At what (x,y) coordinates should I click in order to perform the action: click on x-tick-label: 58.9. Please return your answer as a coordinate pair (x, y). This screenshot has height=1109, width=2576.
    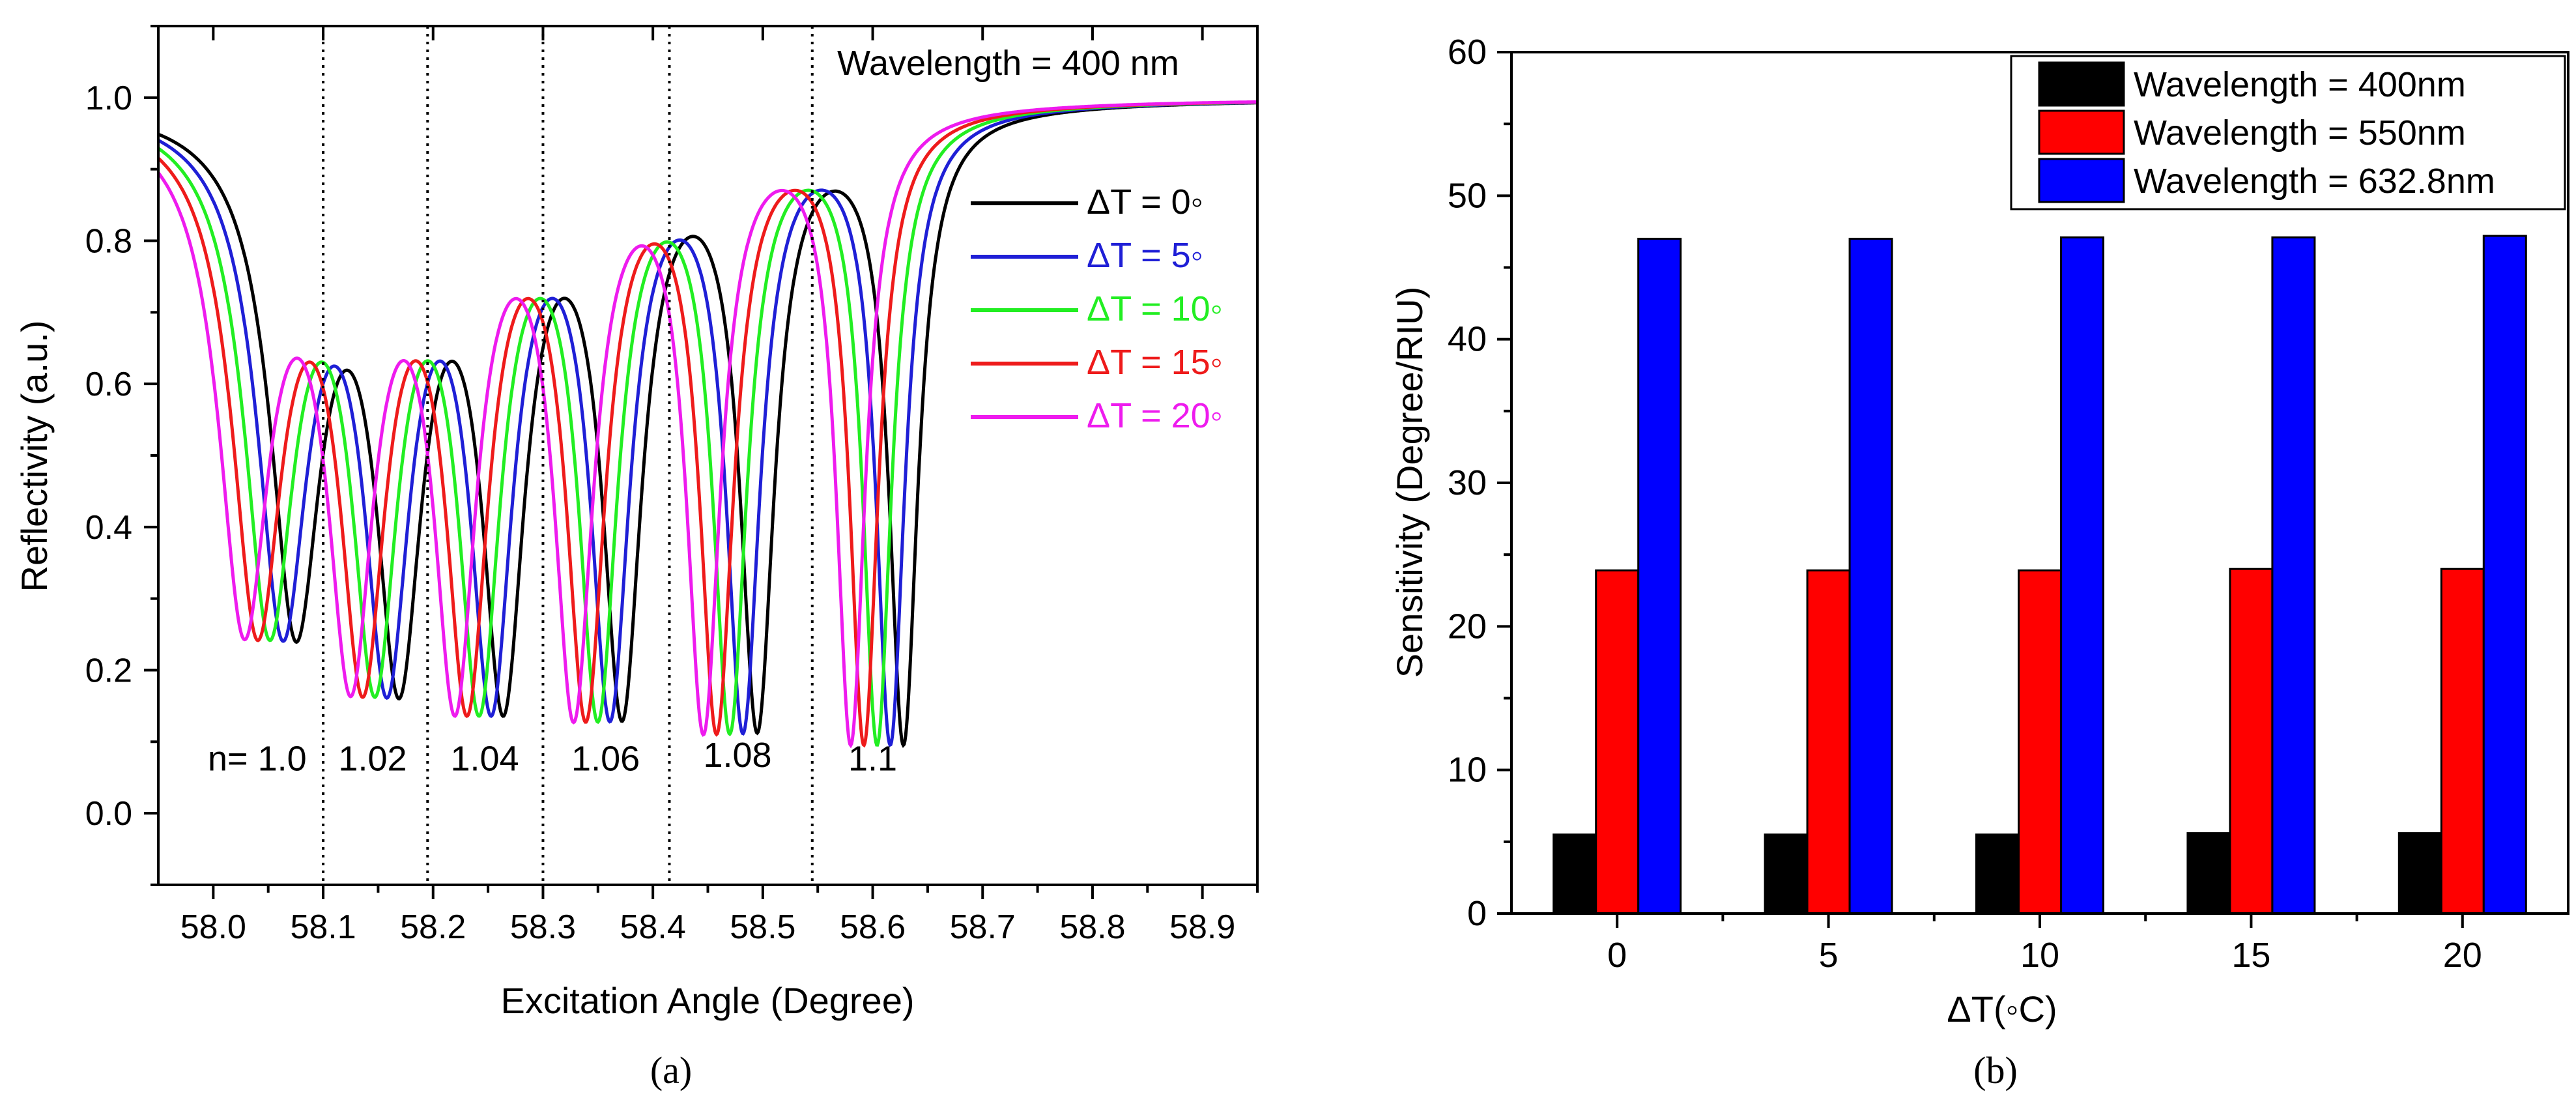
    Looking at the image, I should click on (1202, 927).